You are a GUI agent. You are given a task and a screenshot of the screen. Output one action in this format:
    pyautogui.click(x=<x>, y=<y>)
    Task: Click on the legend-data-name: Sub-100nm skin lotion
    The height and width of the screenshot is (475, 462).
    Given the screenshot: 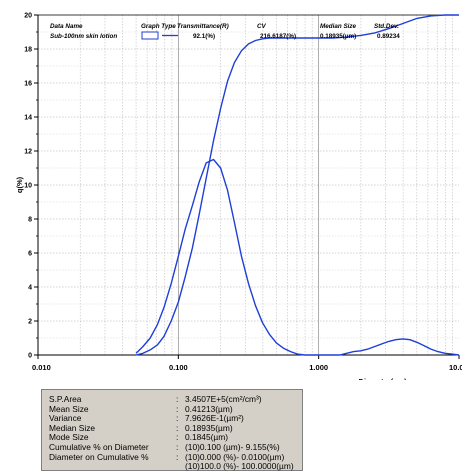 What is the action you would take?
    pyautogui.click(x=83, y=36)
    